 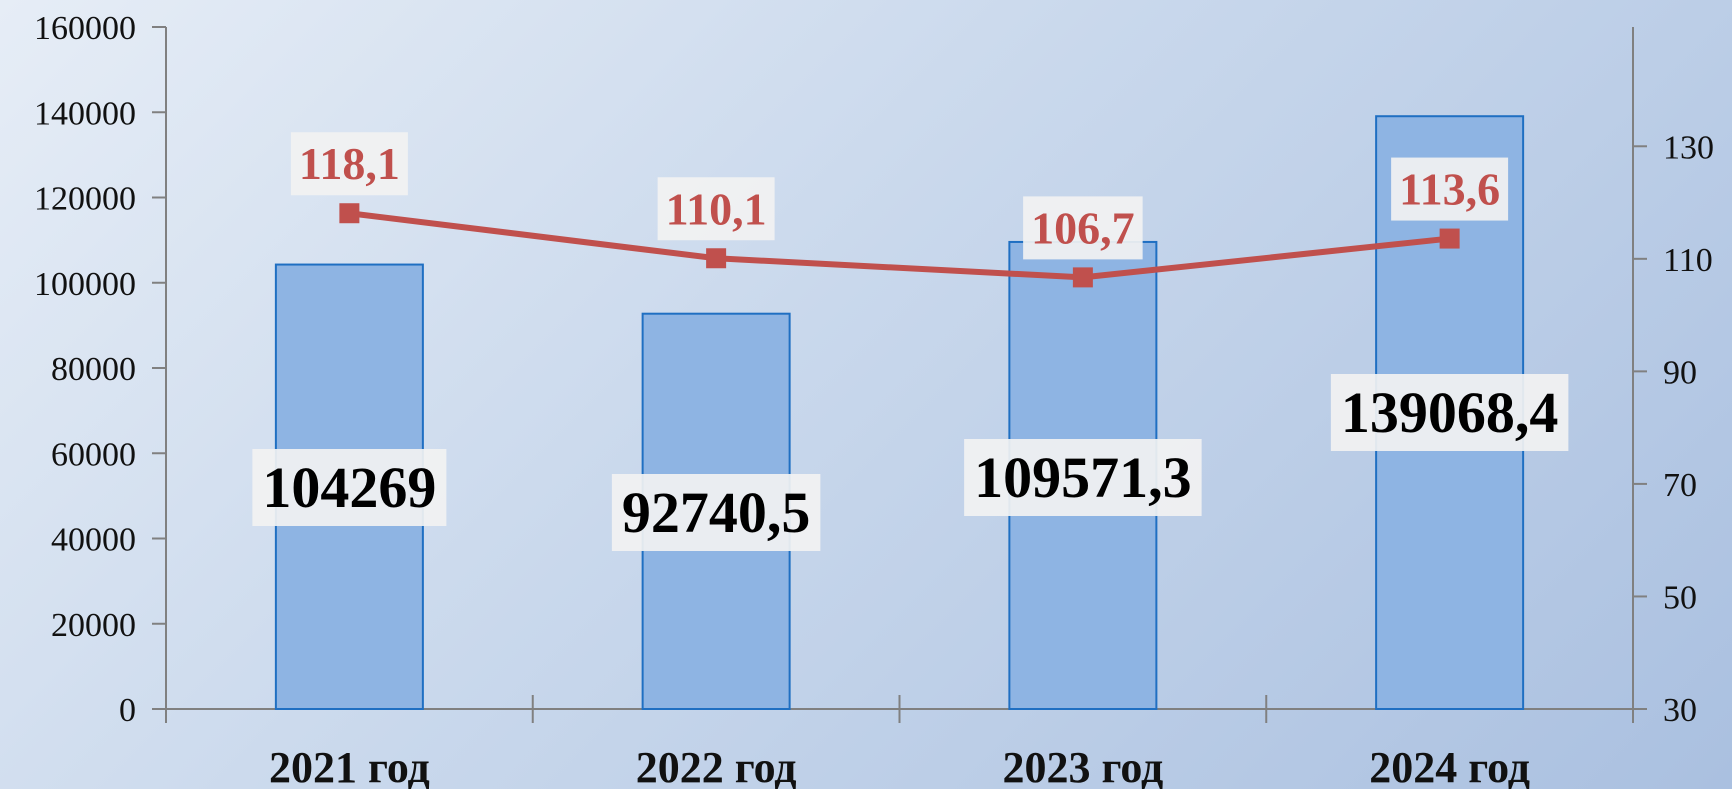 I want to click on y-left-tick-label: 60000, so click(x=93, y=454).